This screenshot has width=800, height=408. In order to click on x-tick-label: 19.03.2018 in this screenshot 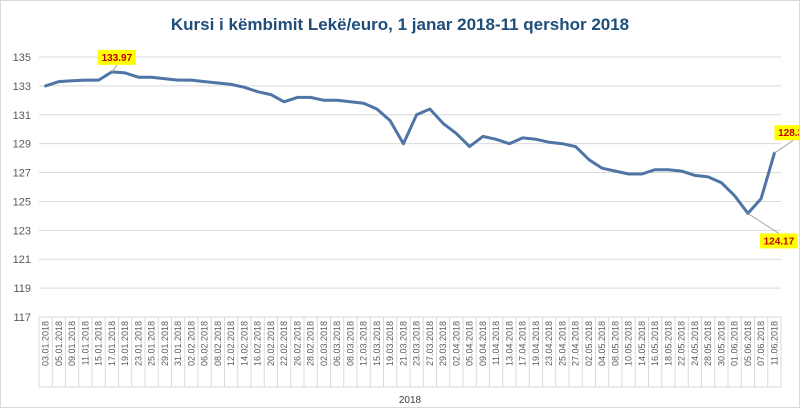, I will do `click(390, 343)`.